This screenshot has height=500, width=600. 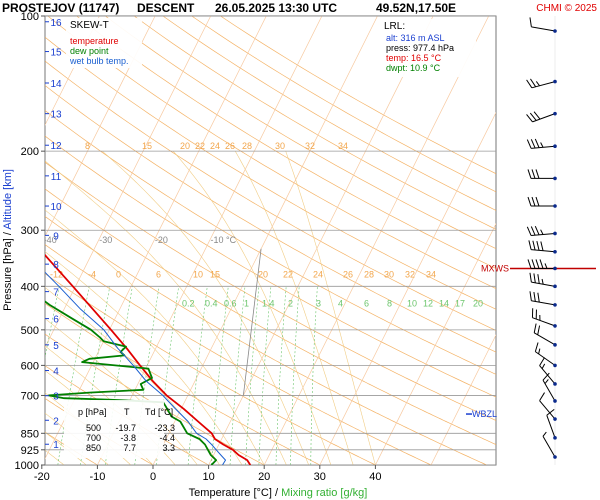 I want to click on legend-box, so click(x=104, y=43).